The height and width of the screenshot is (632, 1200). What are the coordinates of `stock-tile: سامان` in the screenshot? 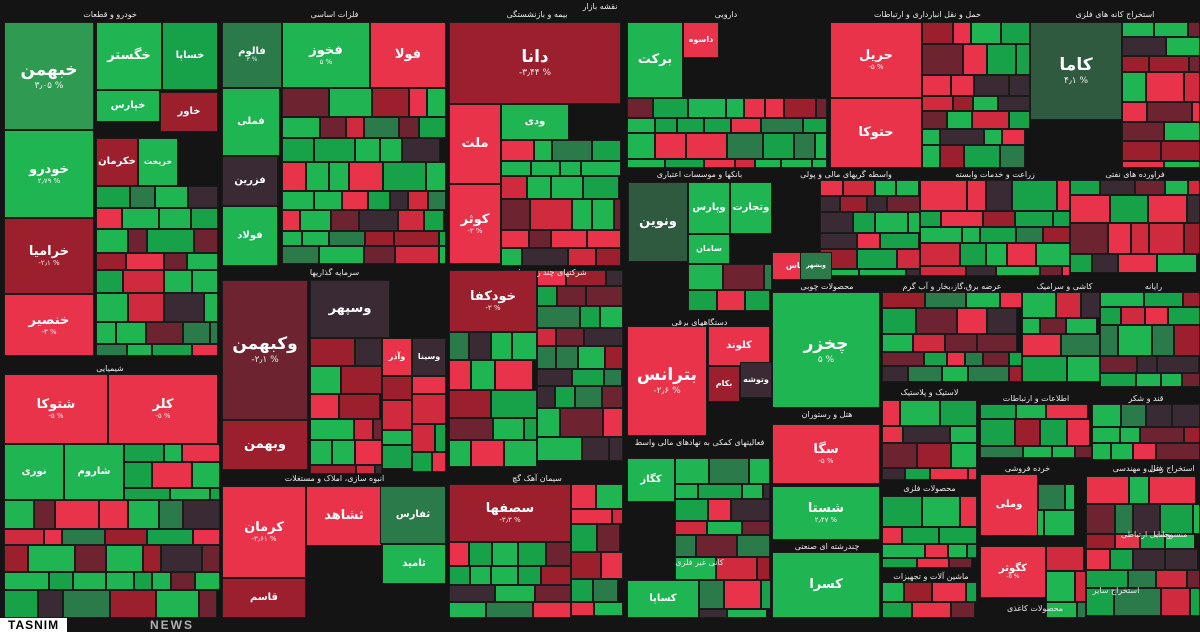 It's located at (709, 249).